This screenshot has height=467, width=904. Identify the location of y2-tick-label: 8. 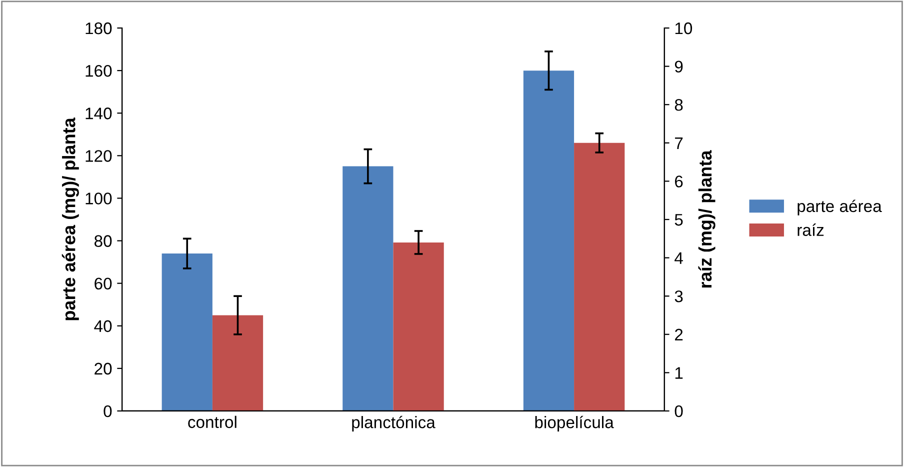
(678, 105).